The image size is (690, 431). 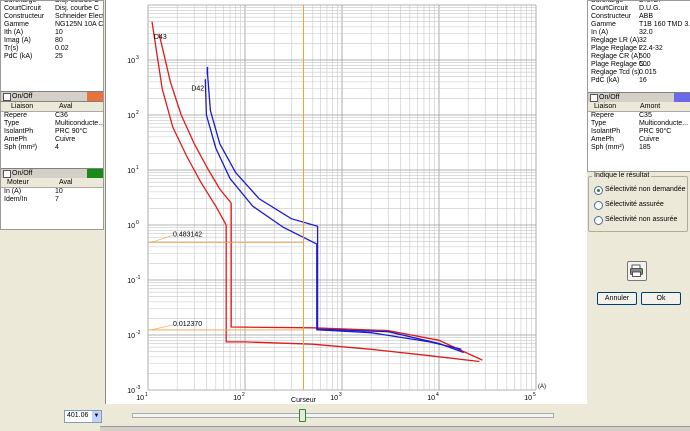 What do you see at coordinates (603, 24) in the screenshot?
I see `property-key: Gamme` at bounding box center [603, 24].